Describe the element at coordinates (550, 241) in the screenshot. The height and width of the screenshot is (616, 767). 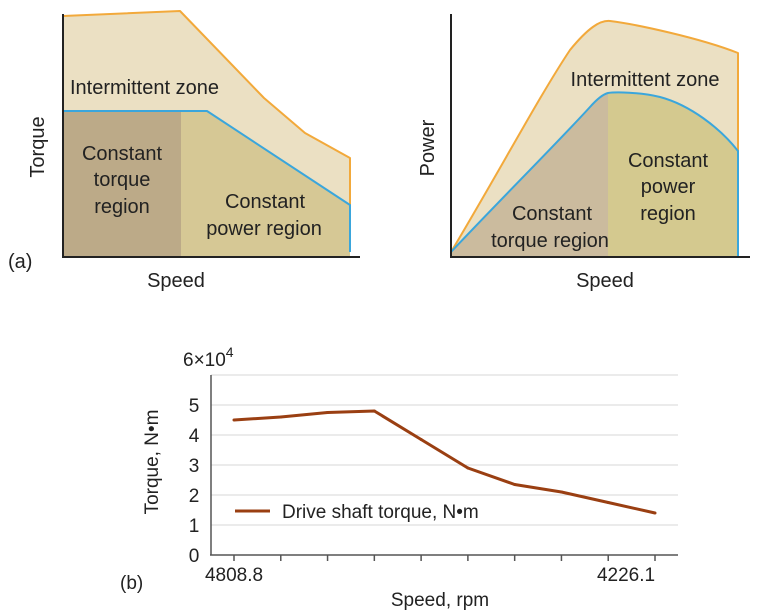
I see `region1-label-line2: torque region` at that location.